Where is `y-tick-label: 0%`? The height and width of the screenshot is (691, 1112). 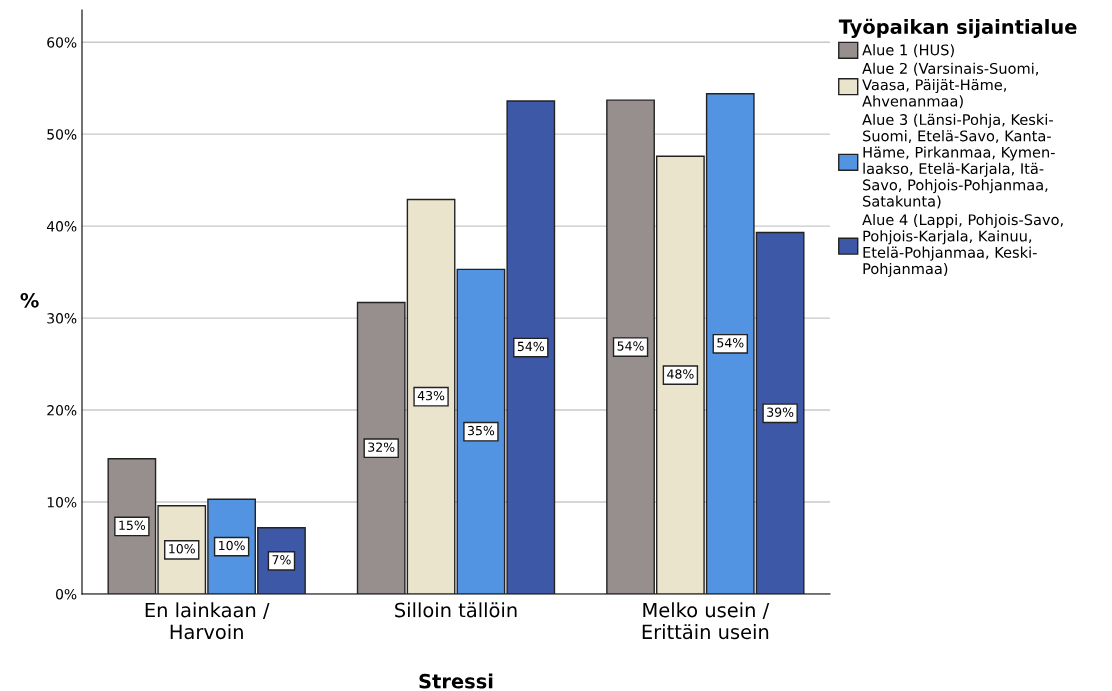 y-tick-label: 0% is located at coordinates (66, 594).